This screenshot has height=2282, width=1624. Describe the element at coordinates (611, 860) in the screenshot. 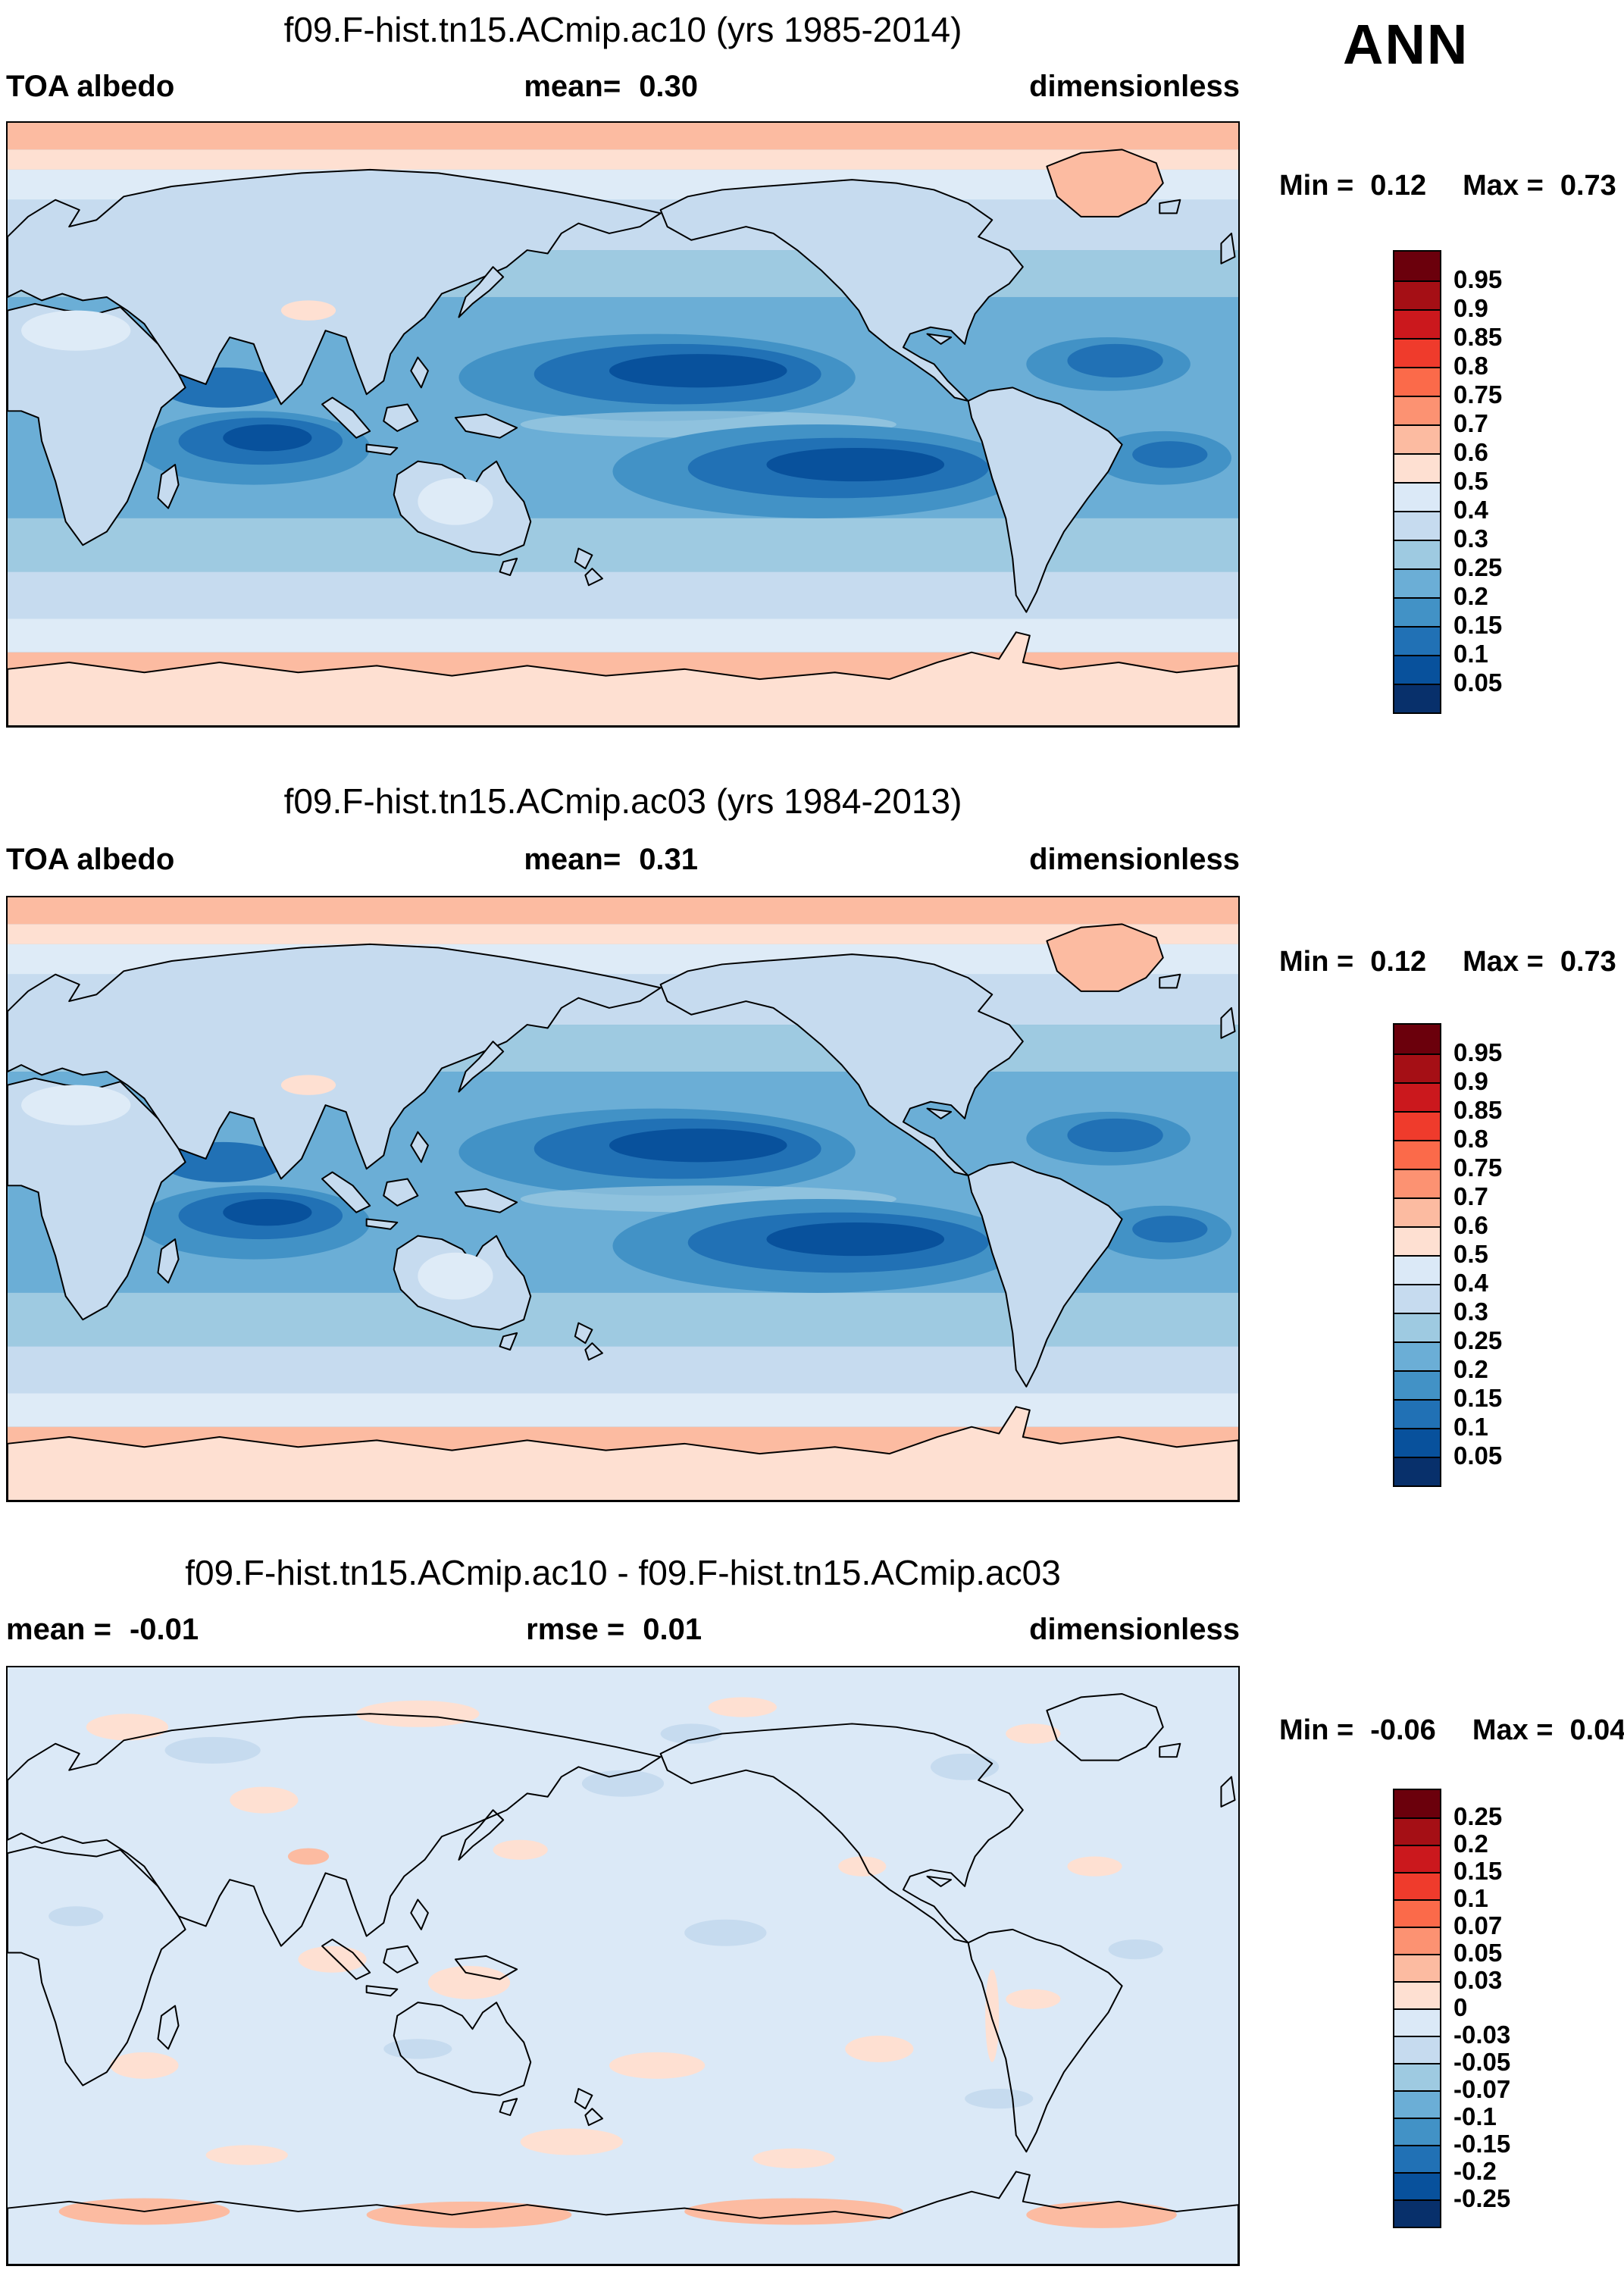

I see `panel2-mean-stat: mean= 0.31` at that location.